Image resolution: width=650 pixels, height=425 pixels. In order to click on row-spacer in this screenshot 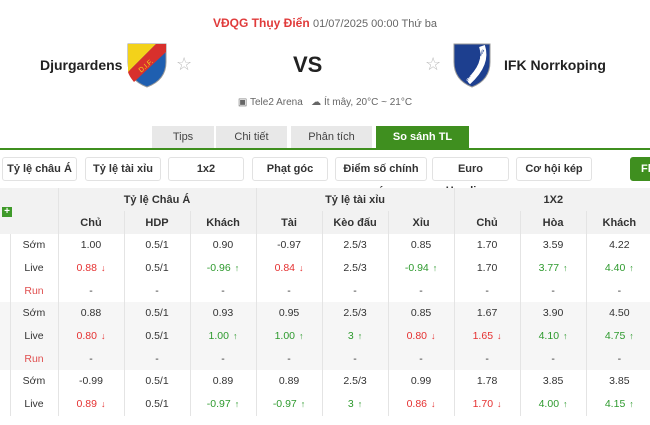, I will do `click(5, 336)`.